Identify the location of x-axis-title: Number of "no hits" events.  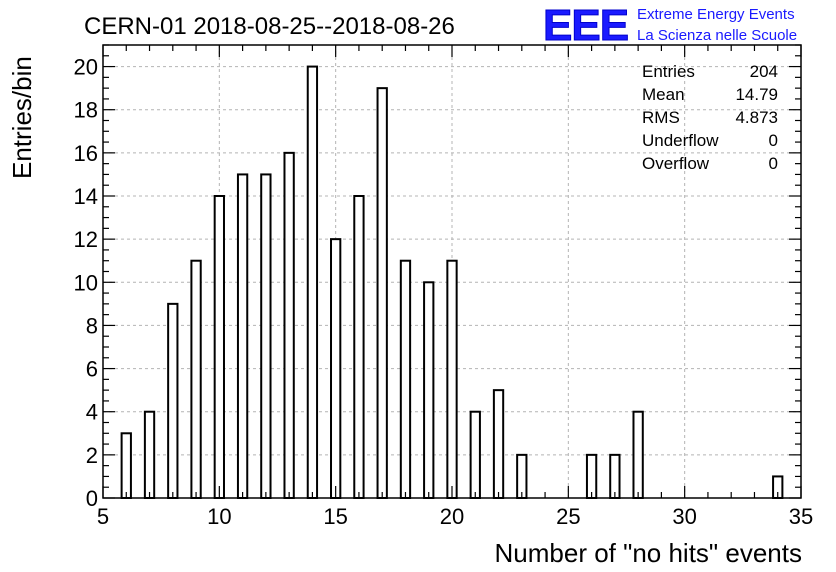
(649, 553).